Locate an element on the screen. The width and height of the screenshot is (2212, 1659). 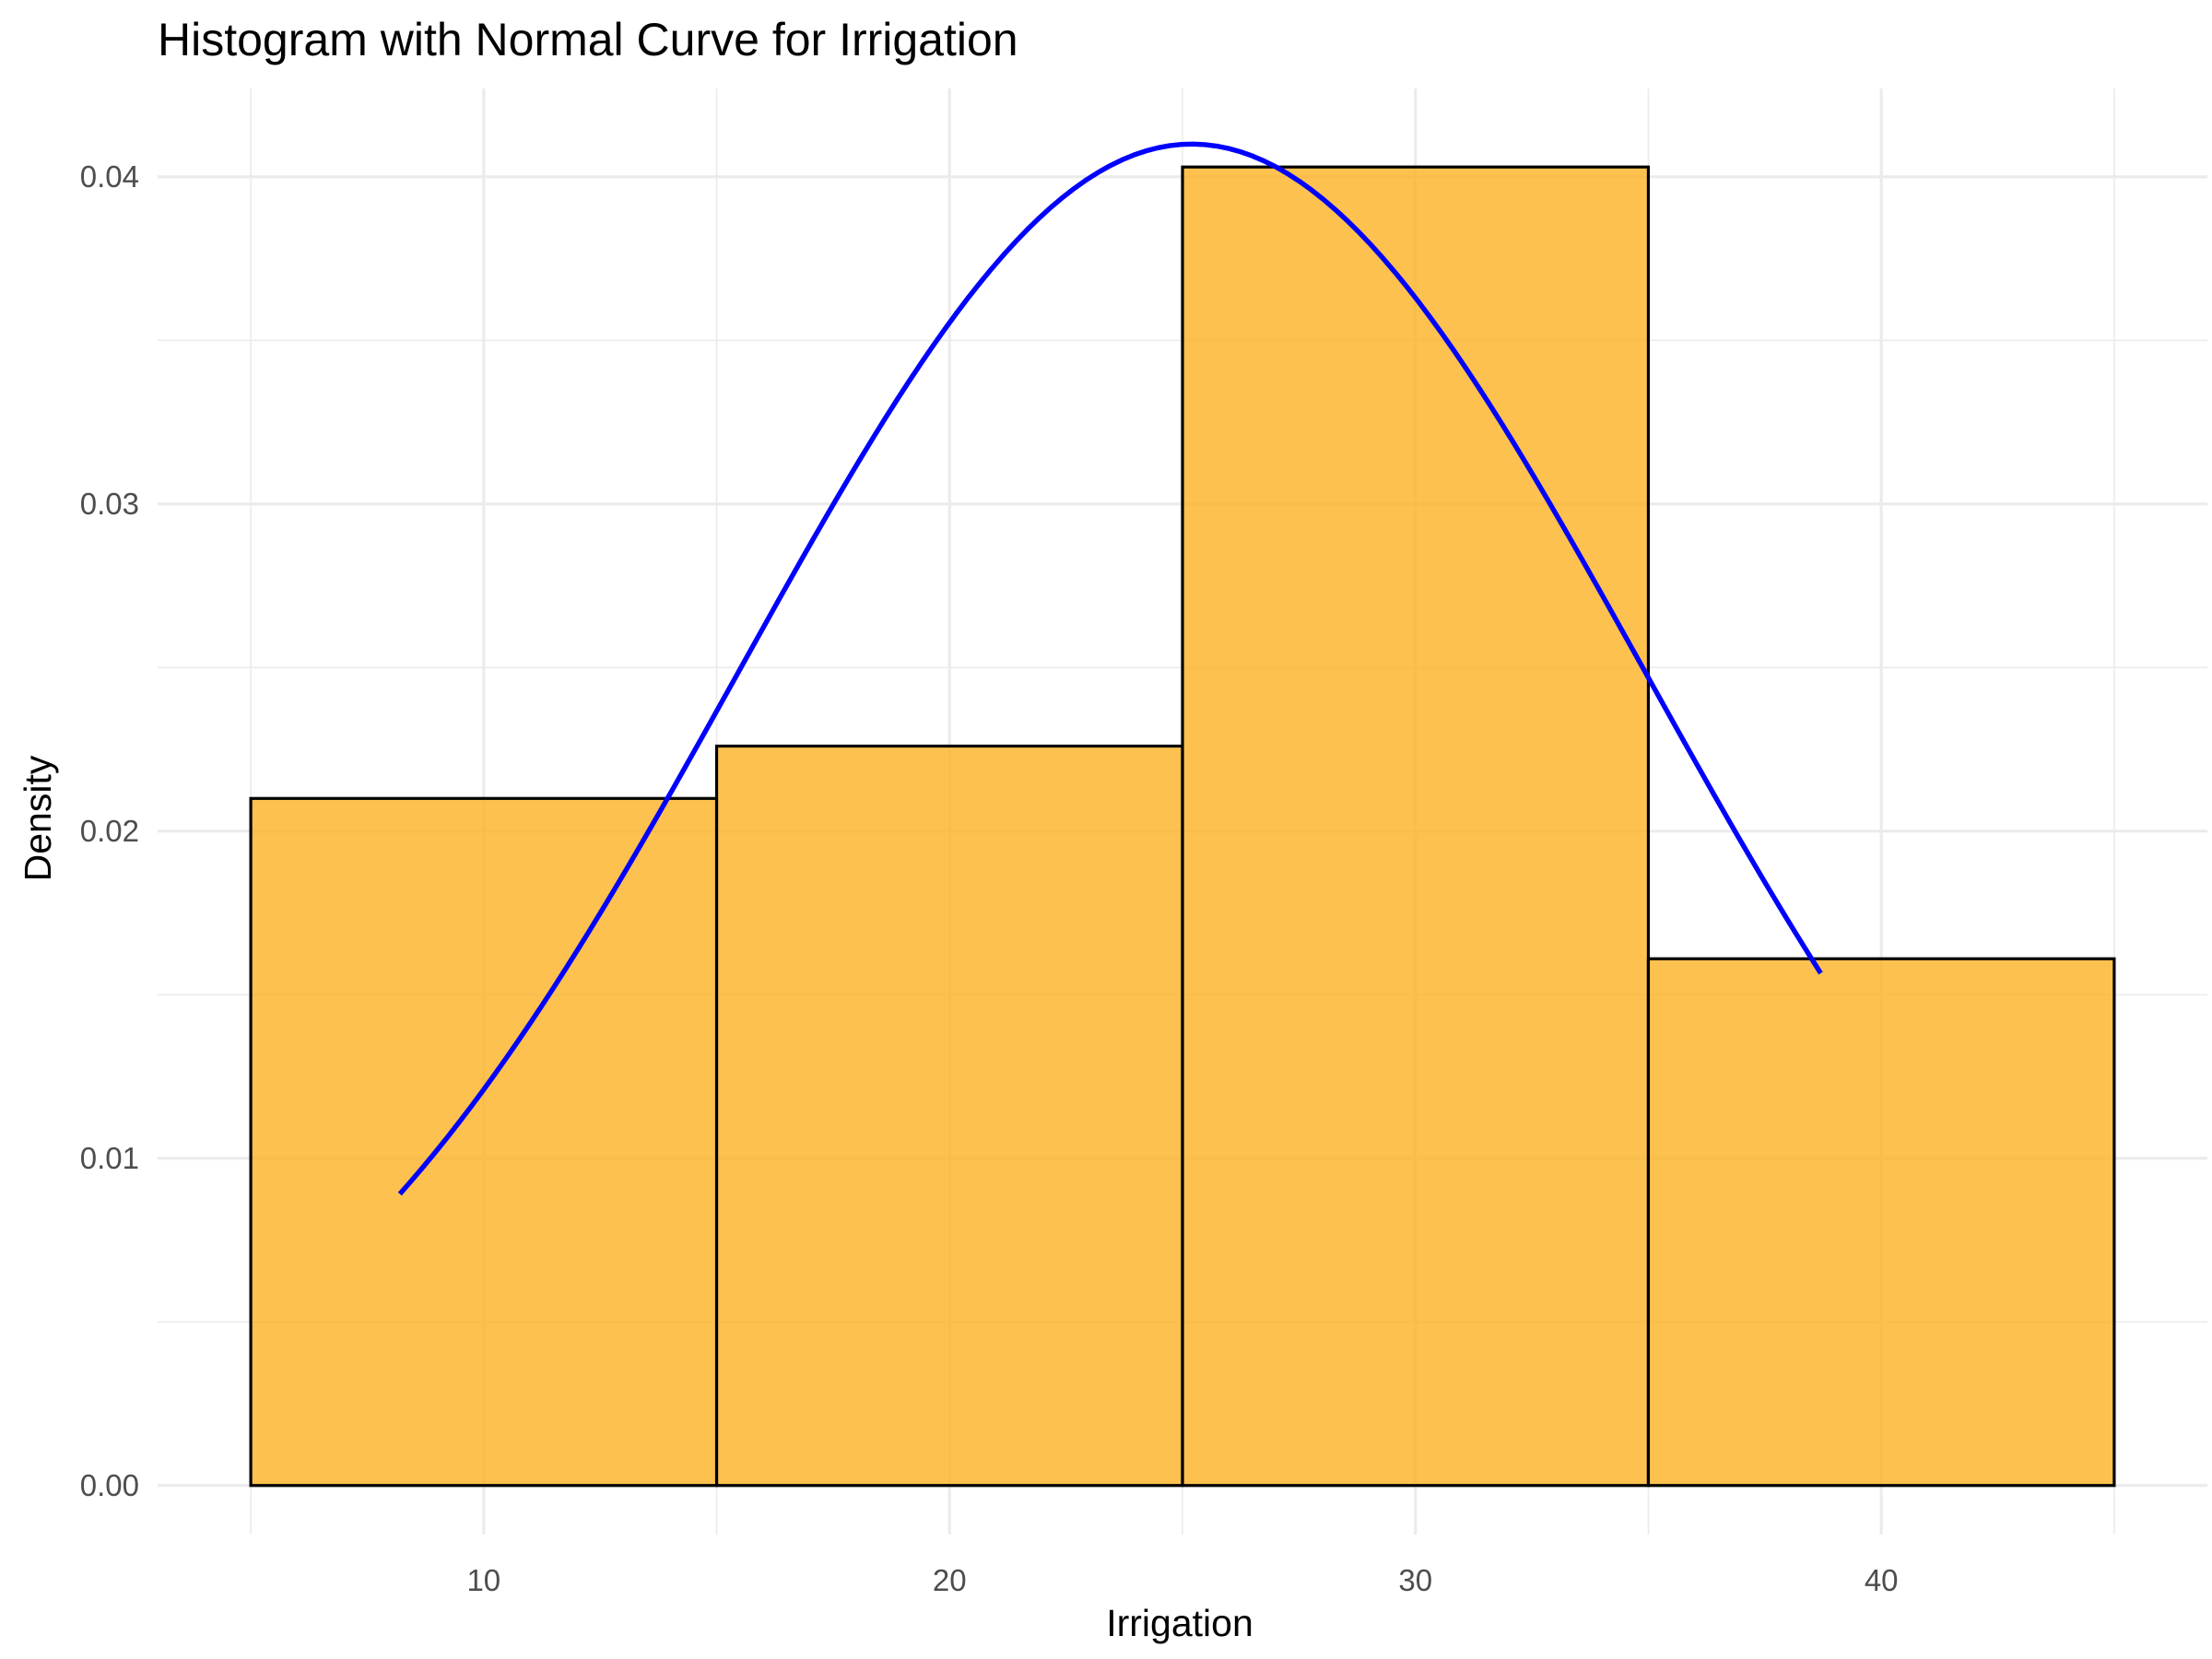
y-tick-label: 0.00 is located at coordinates (109, 1485).